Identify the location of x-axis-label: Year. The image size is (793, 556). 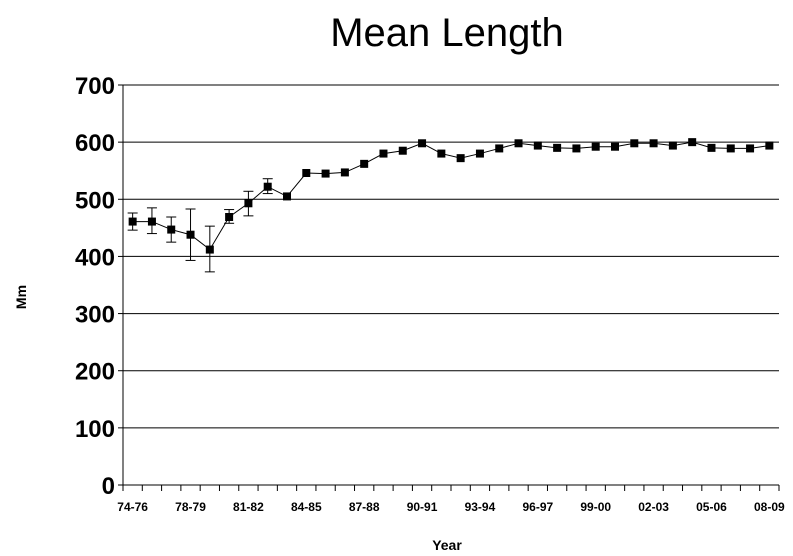
(447, 545).